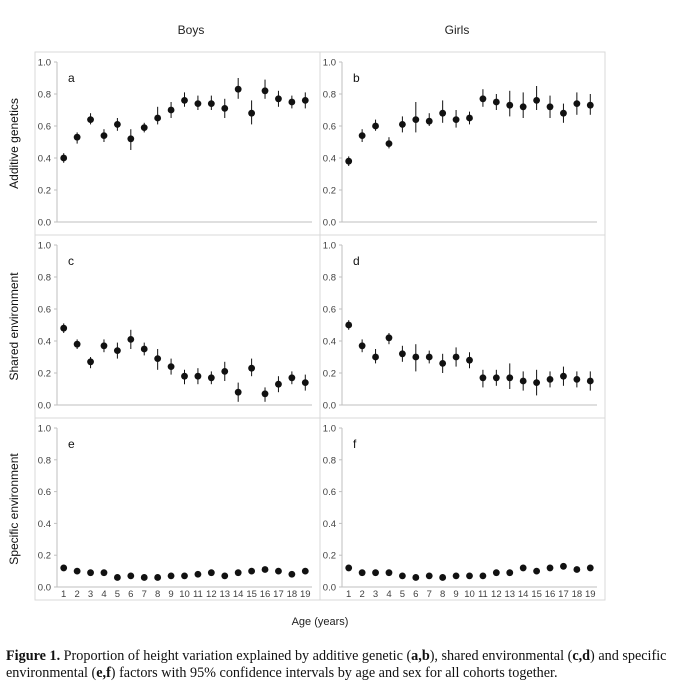  I want to click on y-tick-label-e: 1.0, so click(44, 429).